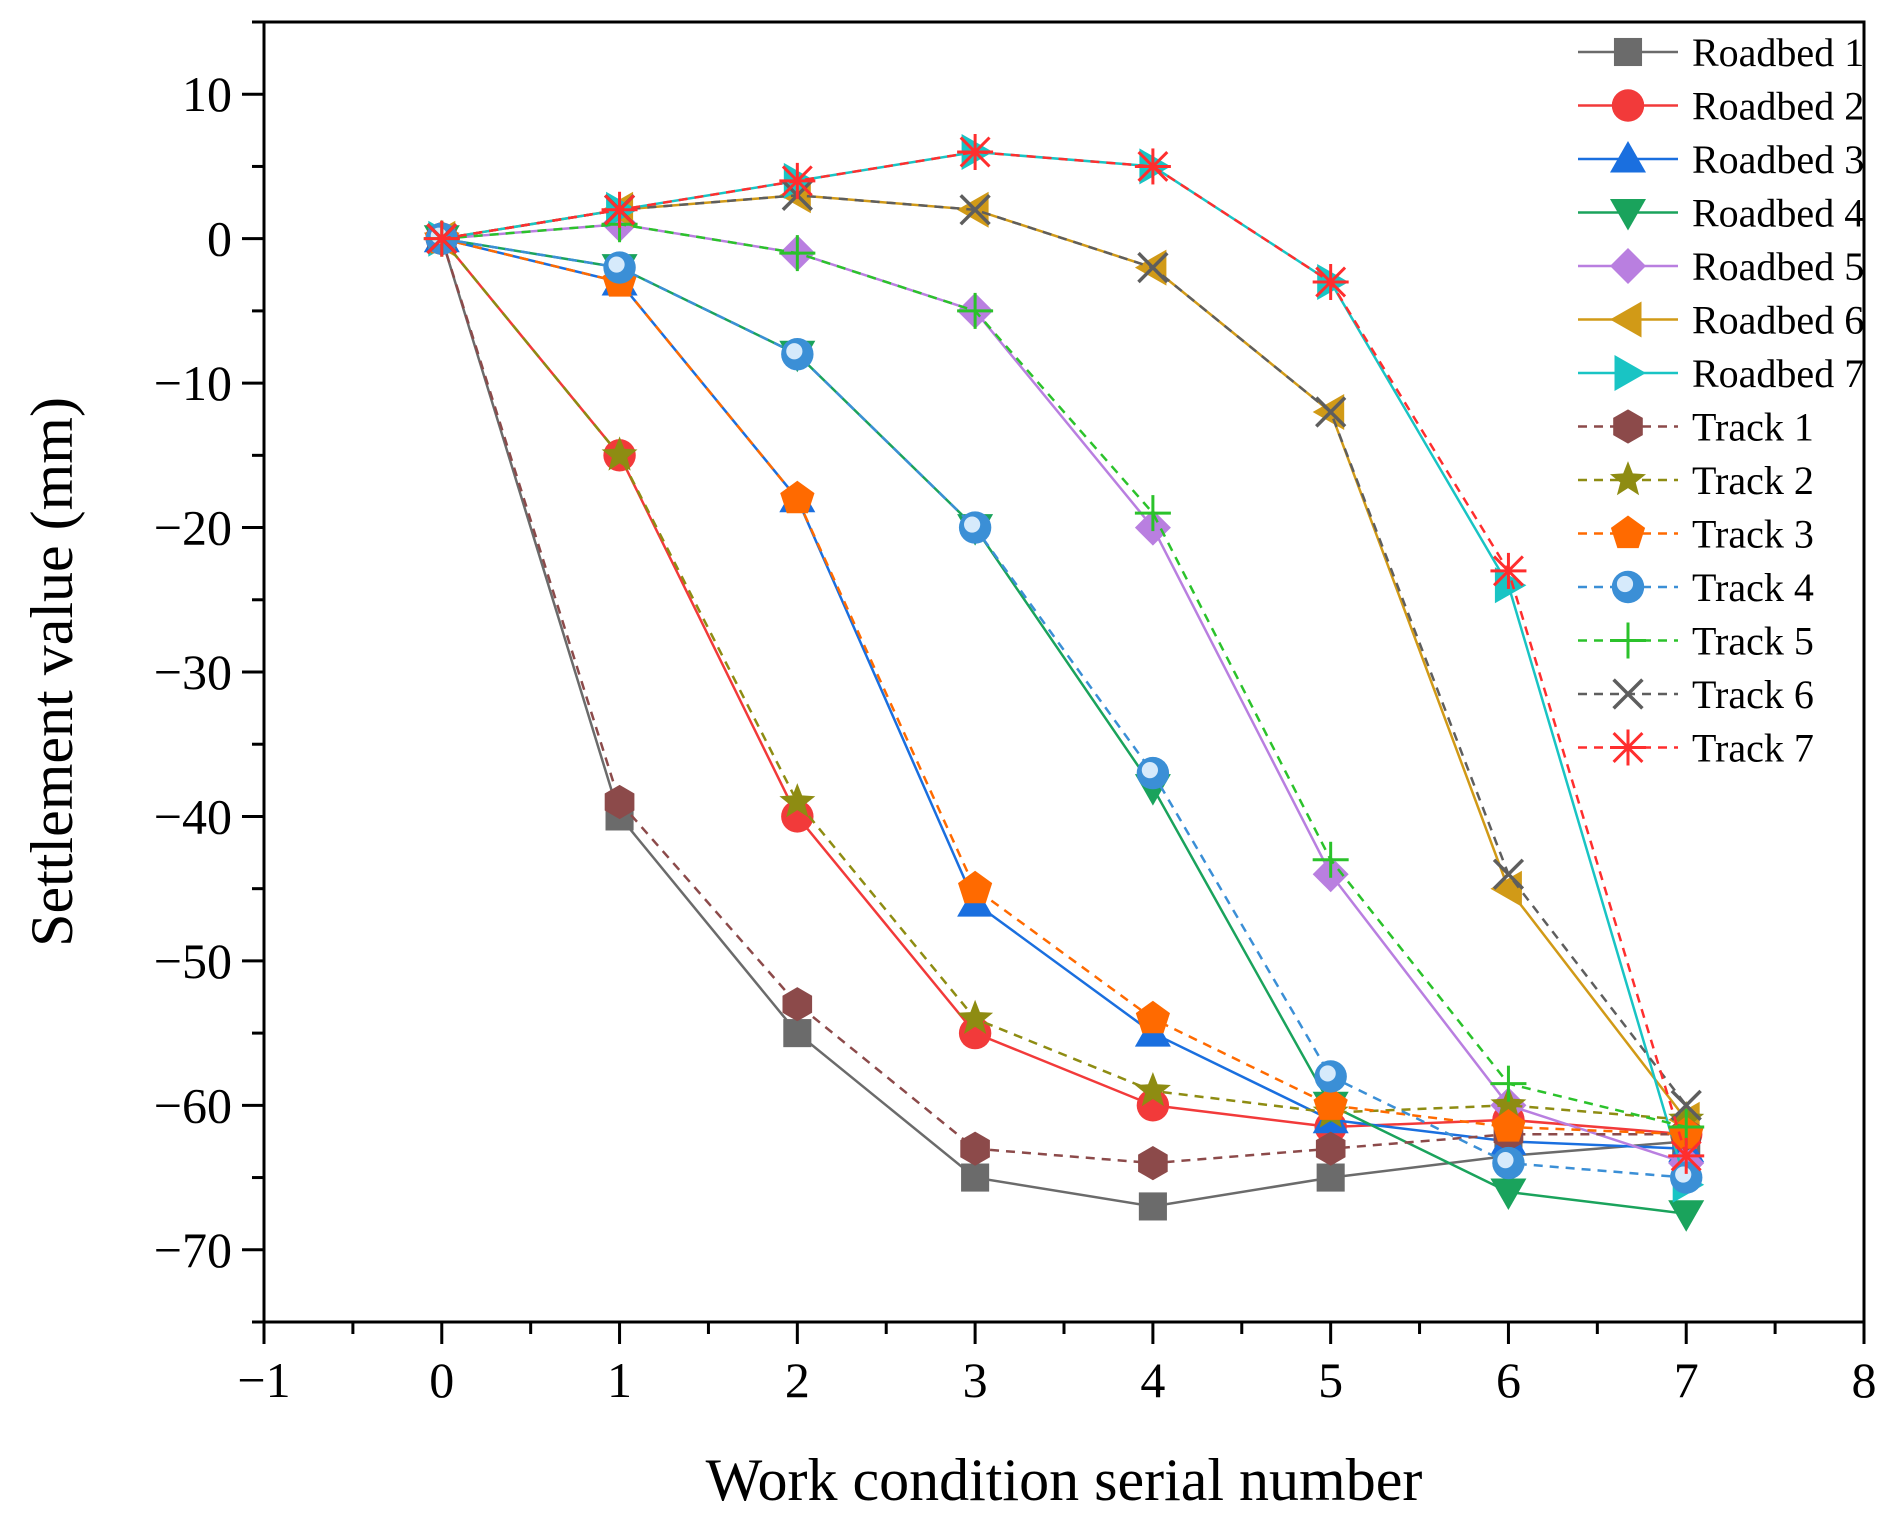 The image size is (1899, 1524). What do you see at coordinates (1778, 159) in the screenshot?
I see `legend-label: Roadbed 3` at bounding box center [1778, 159].